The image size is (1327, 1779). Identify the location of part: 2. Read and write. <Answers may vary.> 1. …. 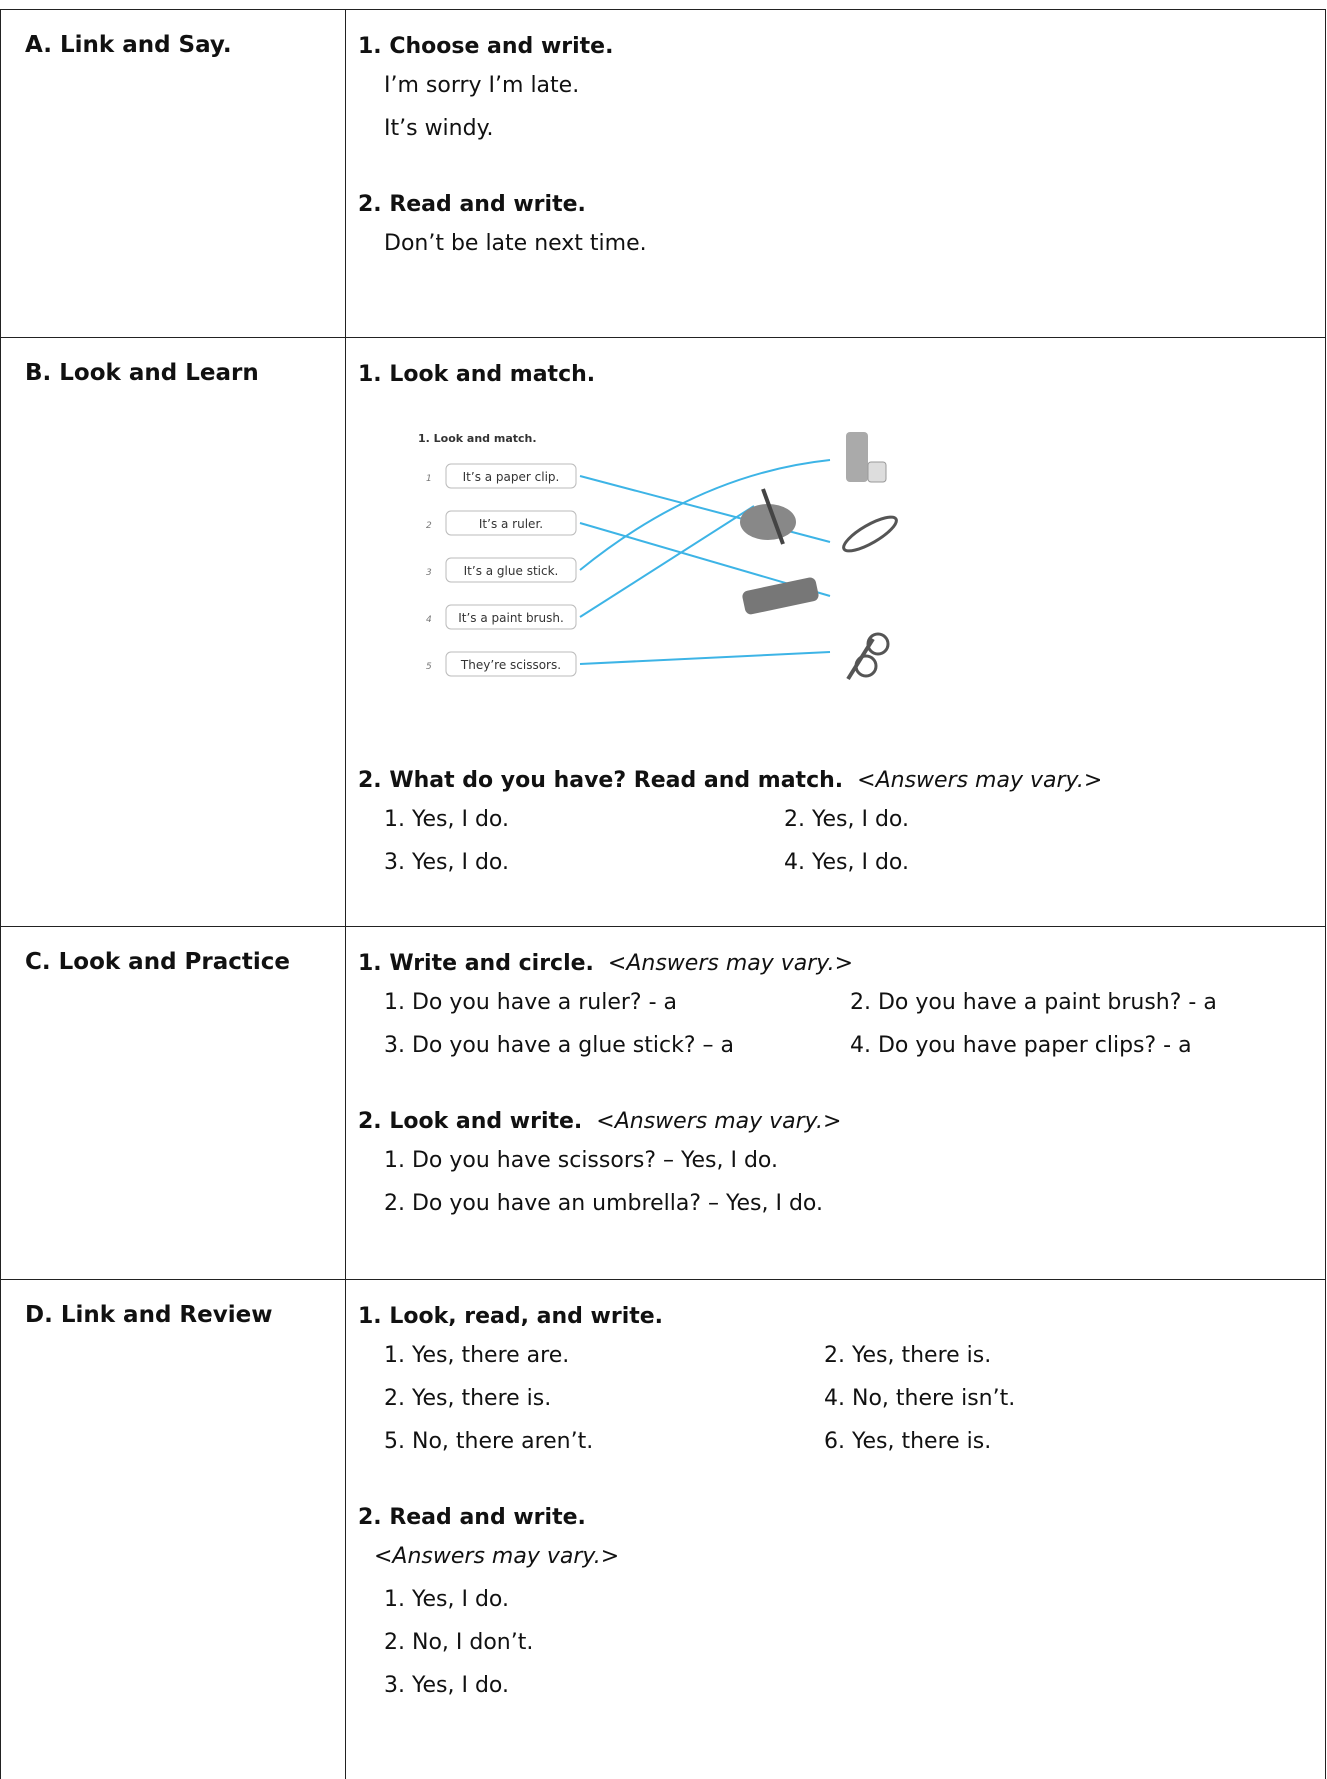
(841, 1604).